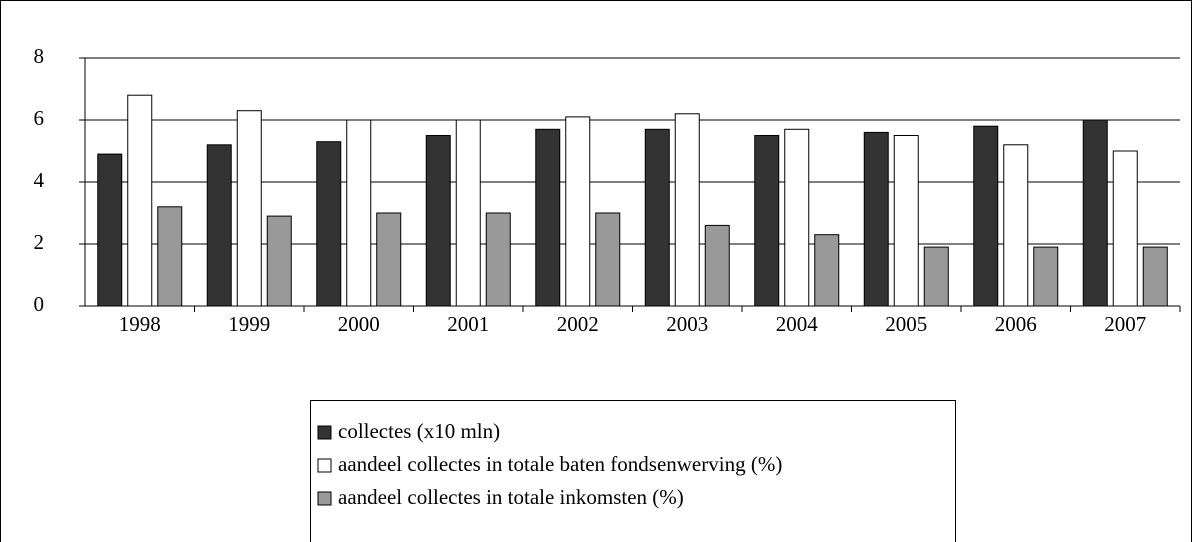 This screenshot has width=1192, height=542. Describe the element at coordinates (39, 118) in the screenshot. I see `y-tick-label: 6` at that location.